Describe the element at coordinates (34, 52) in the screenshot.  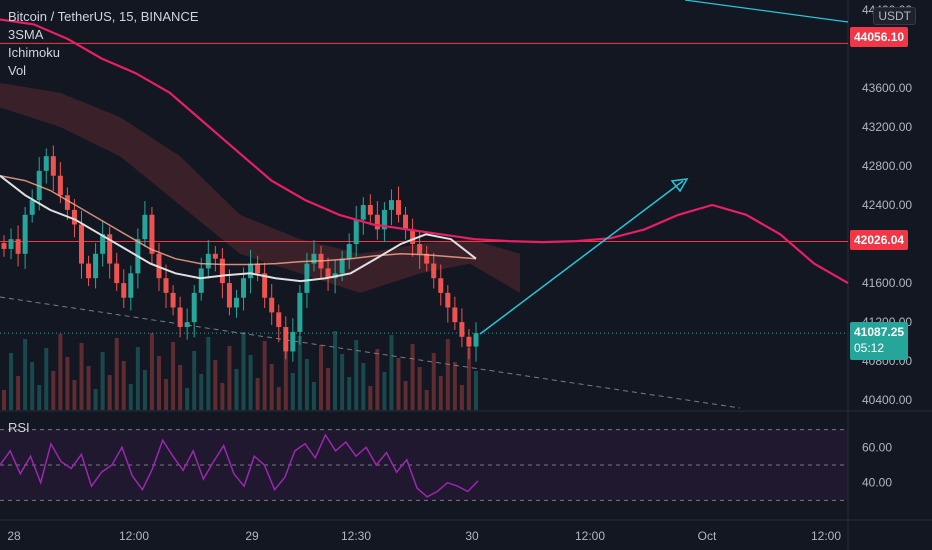
I see `indicator-ichimoku: Ichimoku` at that location.